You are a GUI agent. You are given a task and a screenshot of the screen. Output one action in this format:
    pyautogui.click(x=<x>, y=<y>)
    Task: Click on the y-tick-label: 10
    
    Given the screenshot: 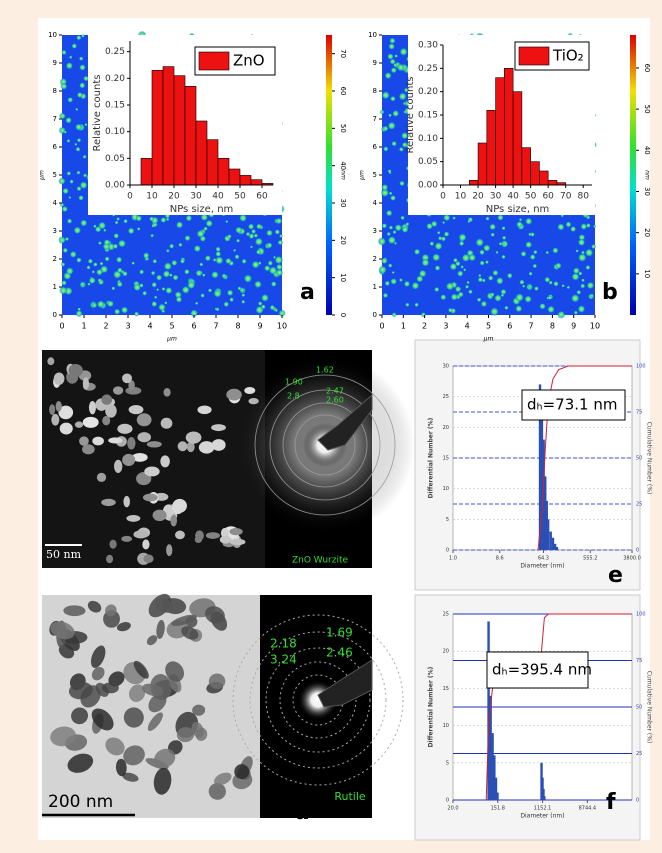 What is the action you would take?
    pyautogui.click(x=372, y=35)
    